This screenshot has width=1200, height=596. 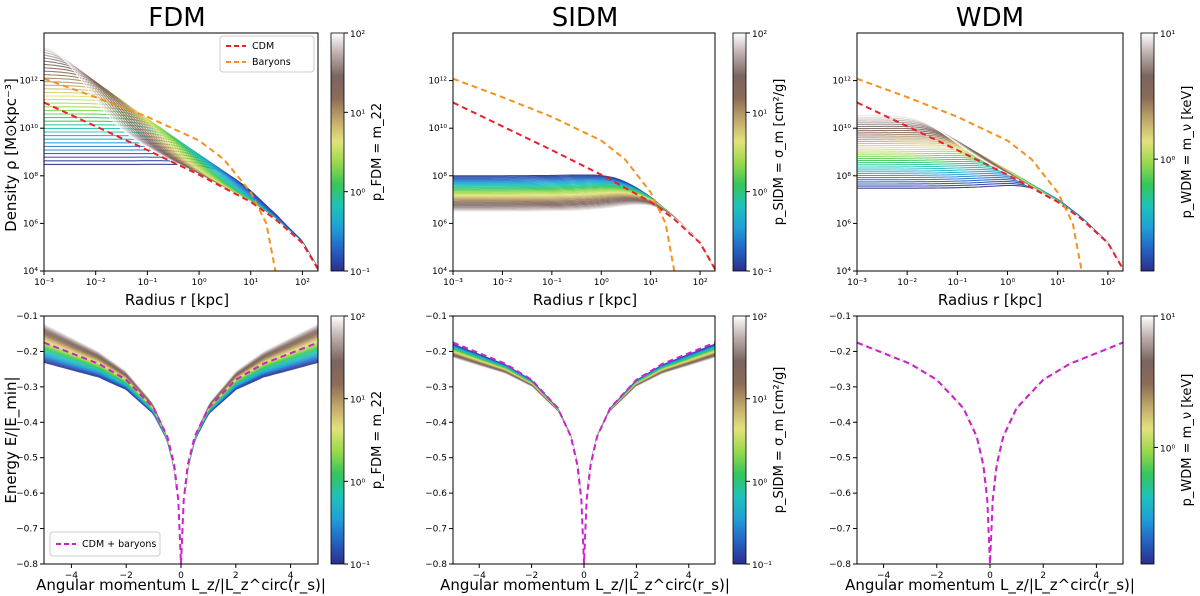 What do you see at coordinates (759, 154) in the screenshot?
I see `colorbar-sidm-top: 10² 10¹ 10⁰ 10⁻¹ p_SIDM = σ_m [cm²/g]` at bounding box center [759, 154].